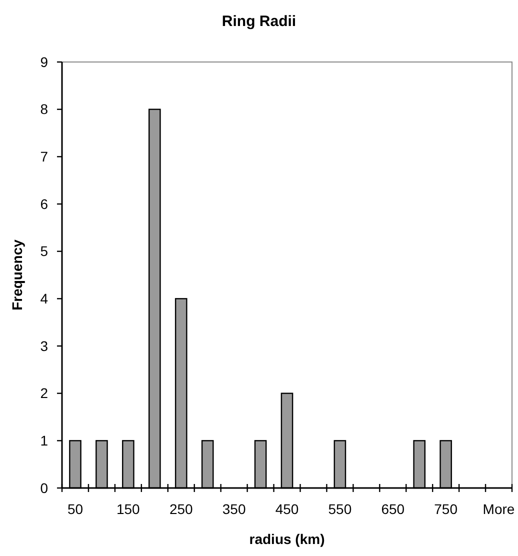 This screenshot has height=556, width=518. Describe the element at coordinates (75, 509) in the screenshot. I see `x-tick-label: 50` at that location.